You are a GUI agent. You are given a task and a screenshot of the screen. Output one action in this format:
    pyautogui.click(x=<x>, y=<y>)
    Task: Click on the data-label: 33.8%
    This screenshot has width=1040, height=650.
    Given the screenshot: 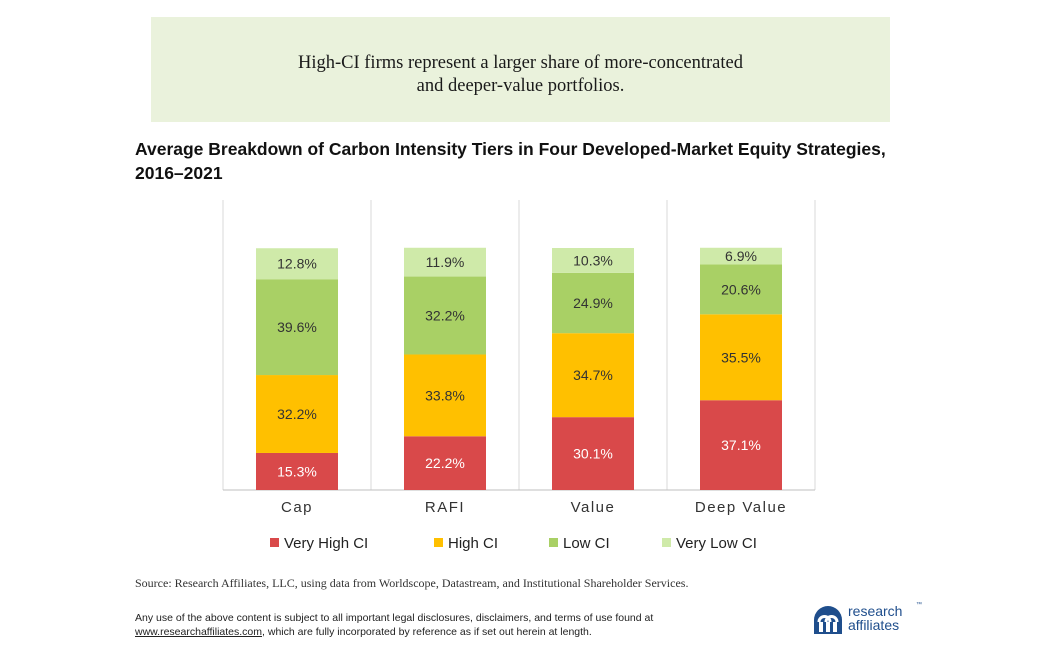 What is the action you would take?
    pyautogui.click(x=445, y=395)
    